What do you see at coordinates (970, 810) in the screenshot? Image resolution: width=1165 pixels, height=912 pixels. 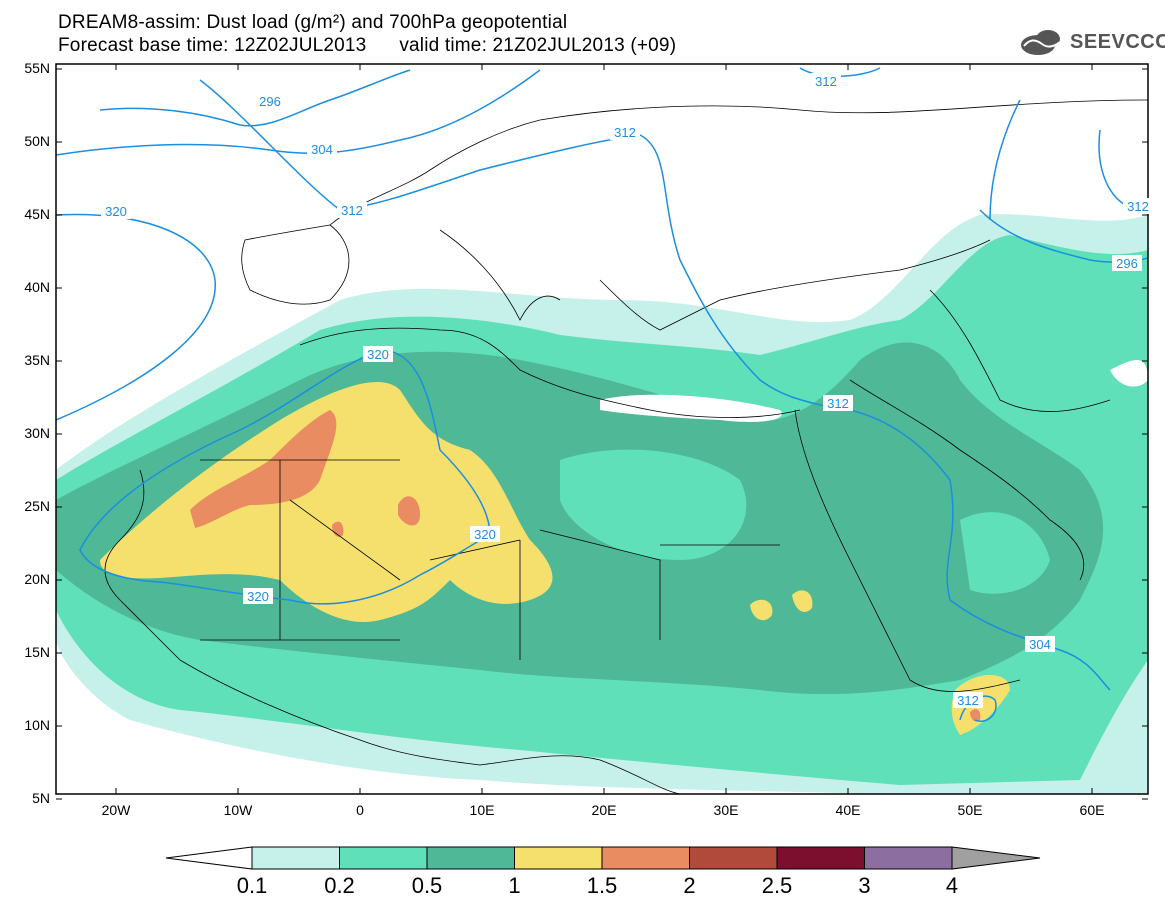 I see `lon-label: 50E` at bounding box center [970, 810].